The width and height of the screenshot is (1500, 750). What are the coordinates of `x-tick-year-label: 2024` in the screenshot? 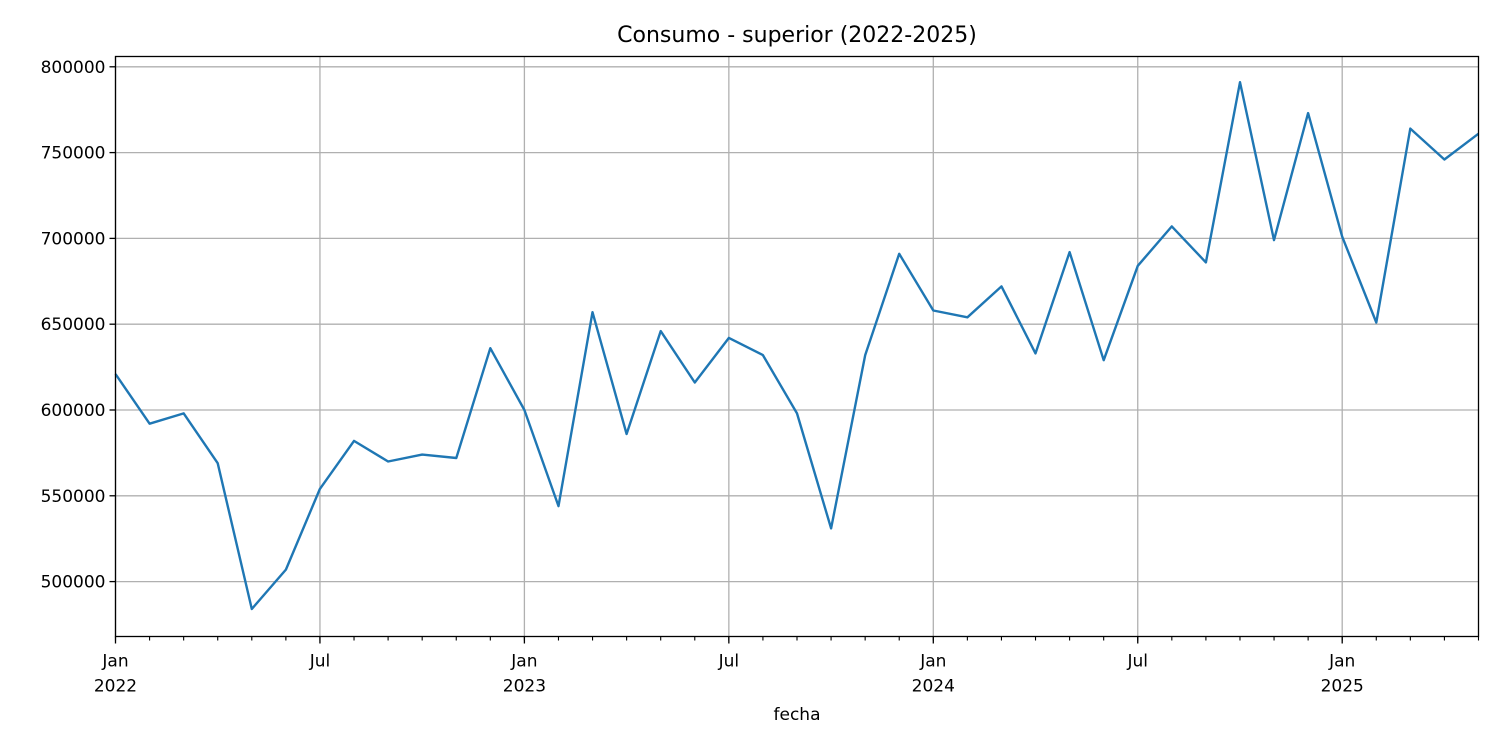 It's located at (933, 687).